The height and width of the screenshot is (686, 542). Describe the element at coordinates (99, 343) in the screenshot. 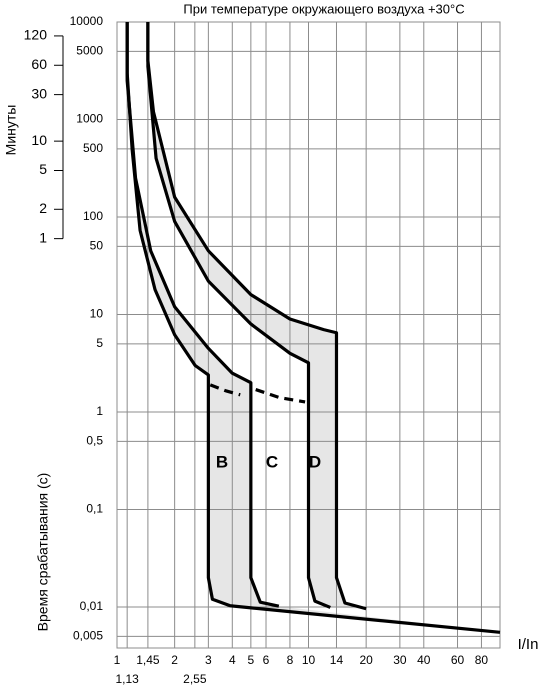

I see `y-tick-label: 5` at that location.